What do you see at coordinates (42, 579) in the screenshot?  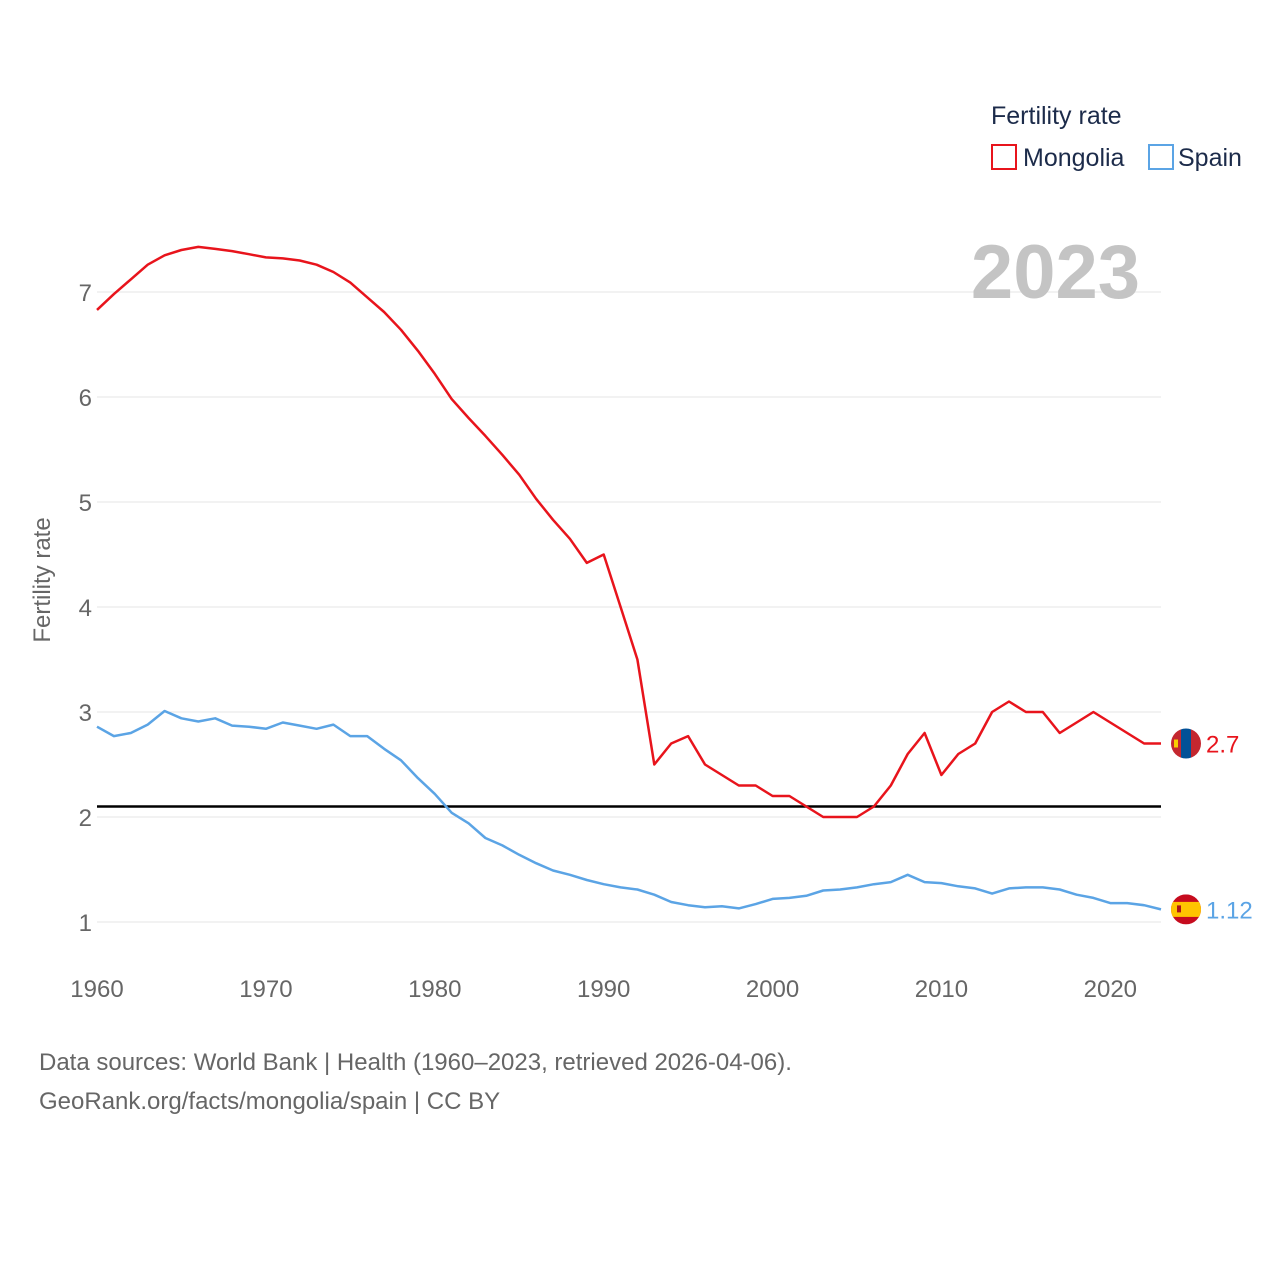 I see `y-axis-title: Fertility rate` at bounding box center [42, 579].